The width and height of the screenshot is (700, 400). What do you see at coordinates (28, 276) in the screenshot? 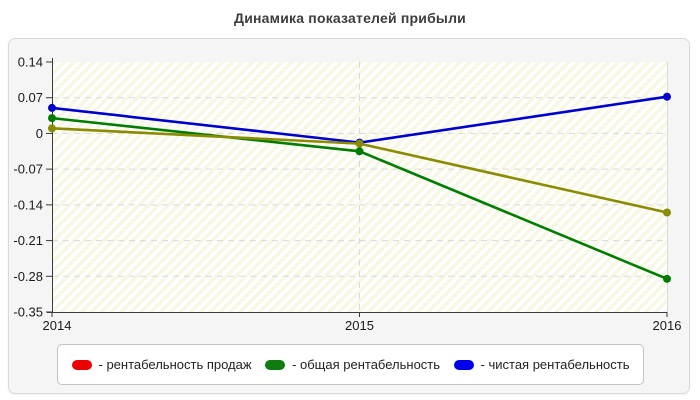
I see `y-tick-label: -0.28` at bounding box center [28, 276].